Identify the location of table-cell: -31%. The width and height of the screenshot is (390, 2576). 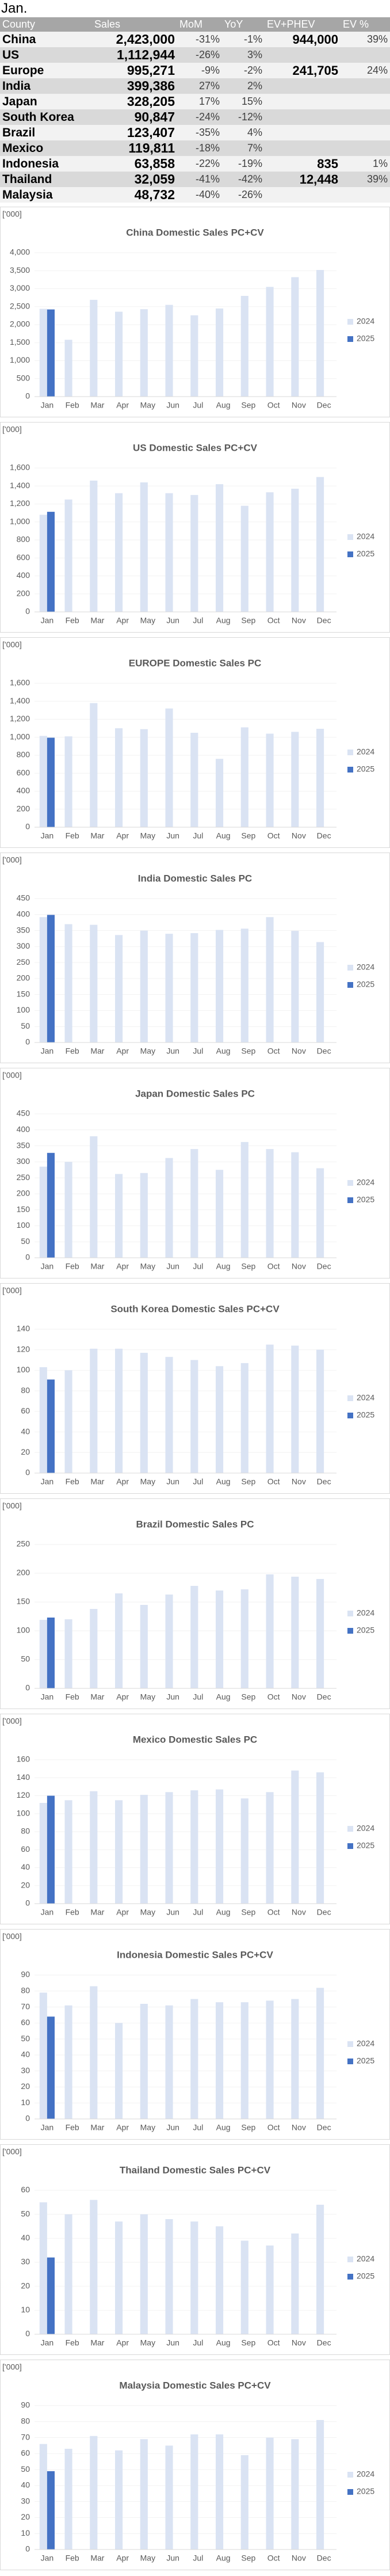
(199, 40).